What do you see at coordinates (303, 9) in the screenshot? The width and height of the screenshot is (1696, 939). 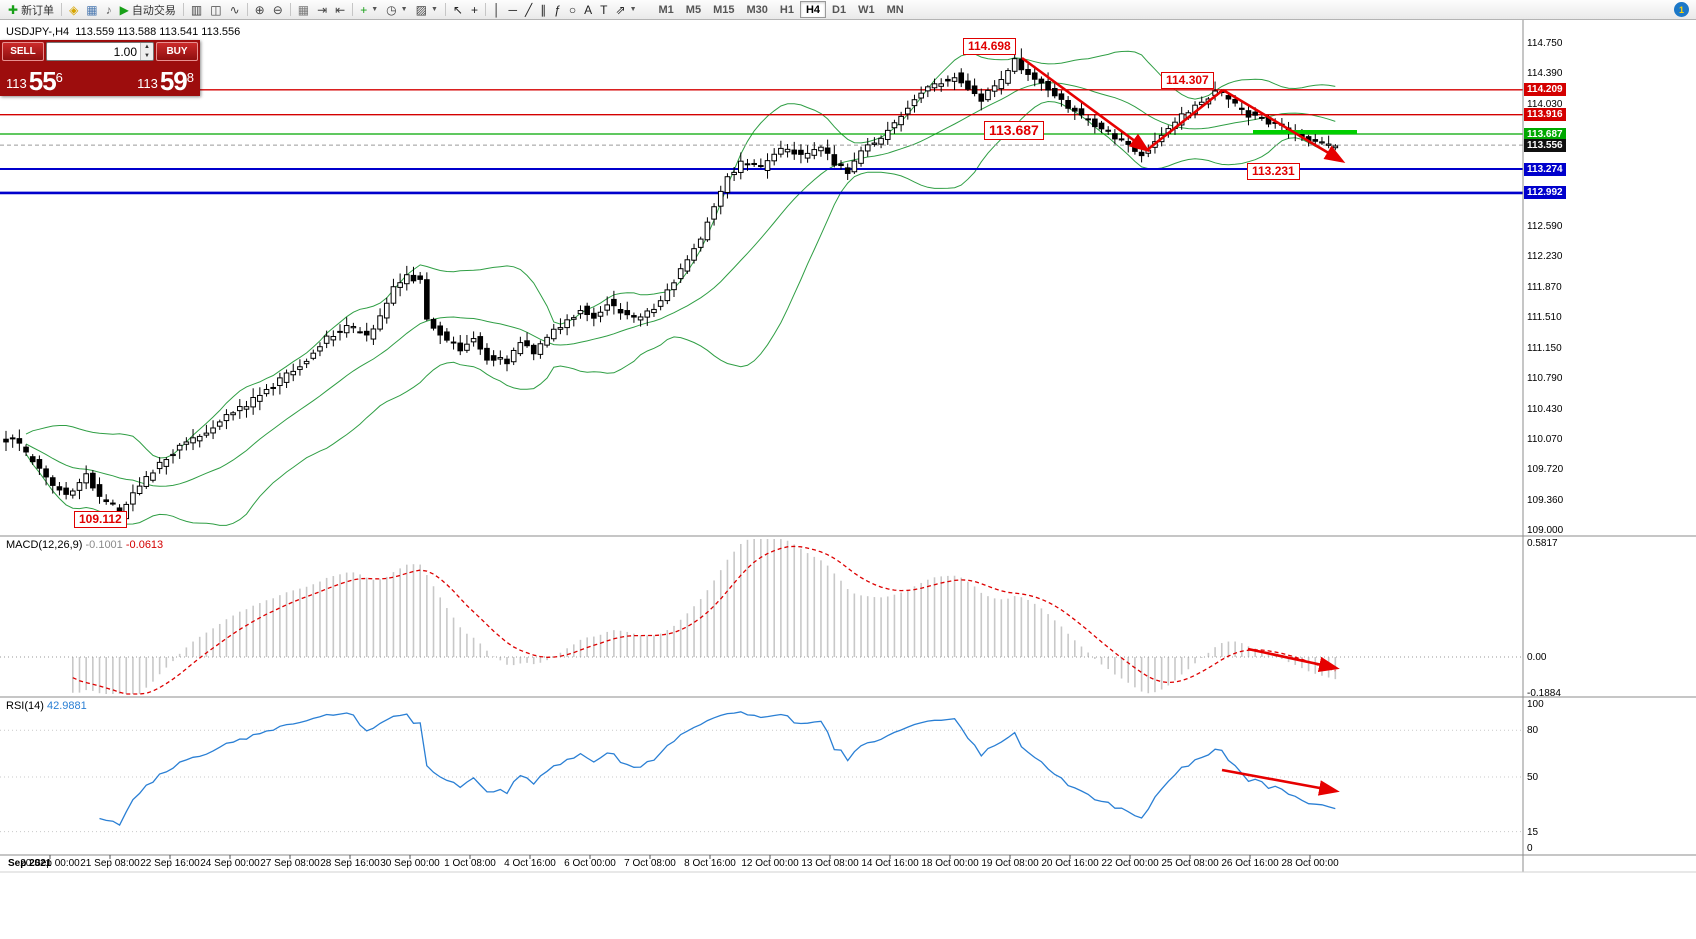 I see `tile-windows-icon: ▦` at bounding box center [303, 9].